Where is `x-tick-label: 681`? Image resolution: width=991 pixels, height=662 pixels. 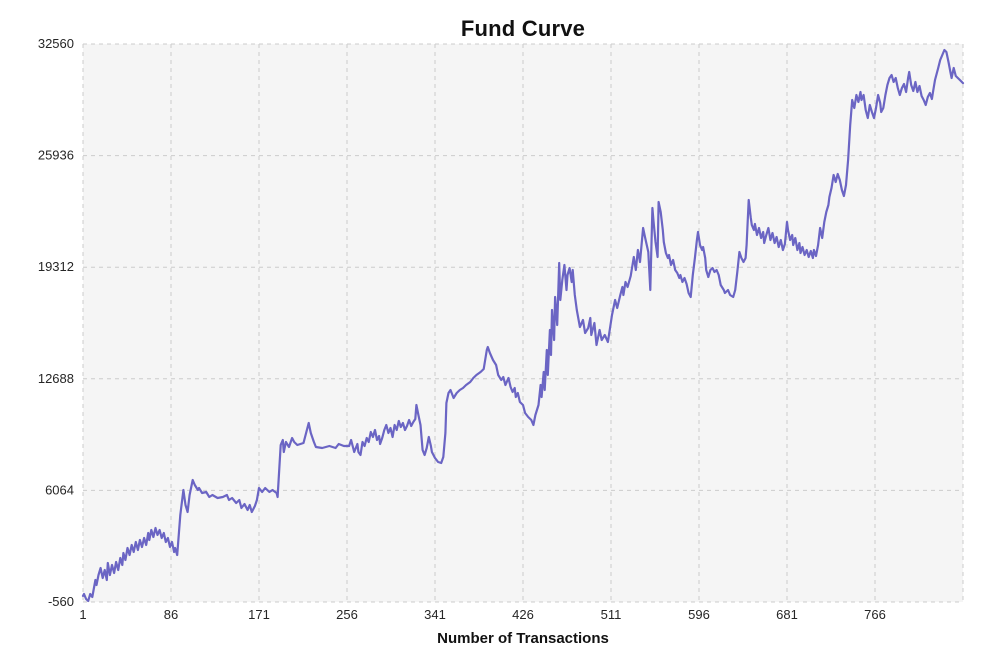 x-tick-label: 681 is located at coordinates (787, 614).